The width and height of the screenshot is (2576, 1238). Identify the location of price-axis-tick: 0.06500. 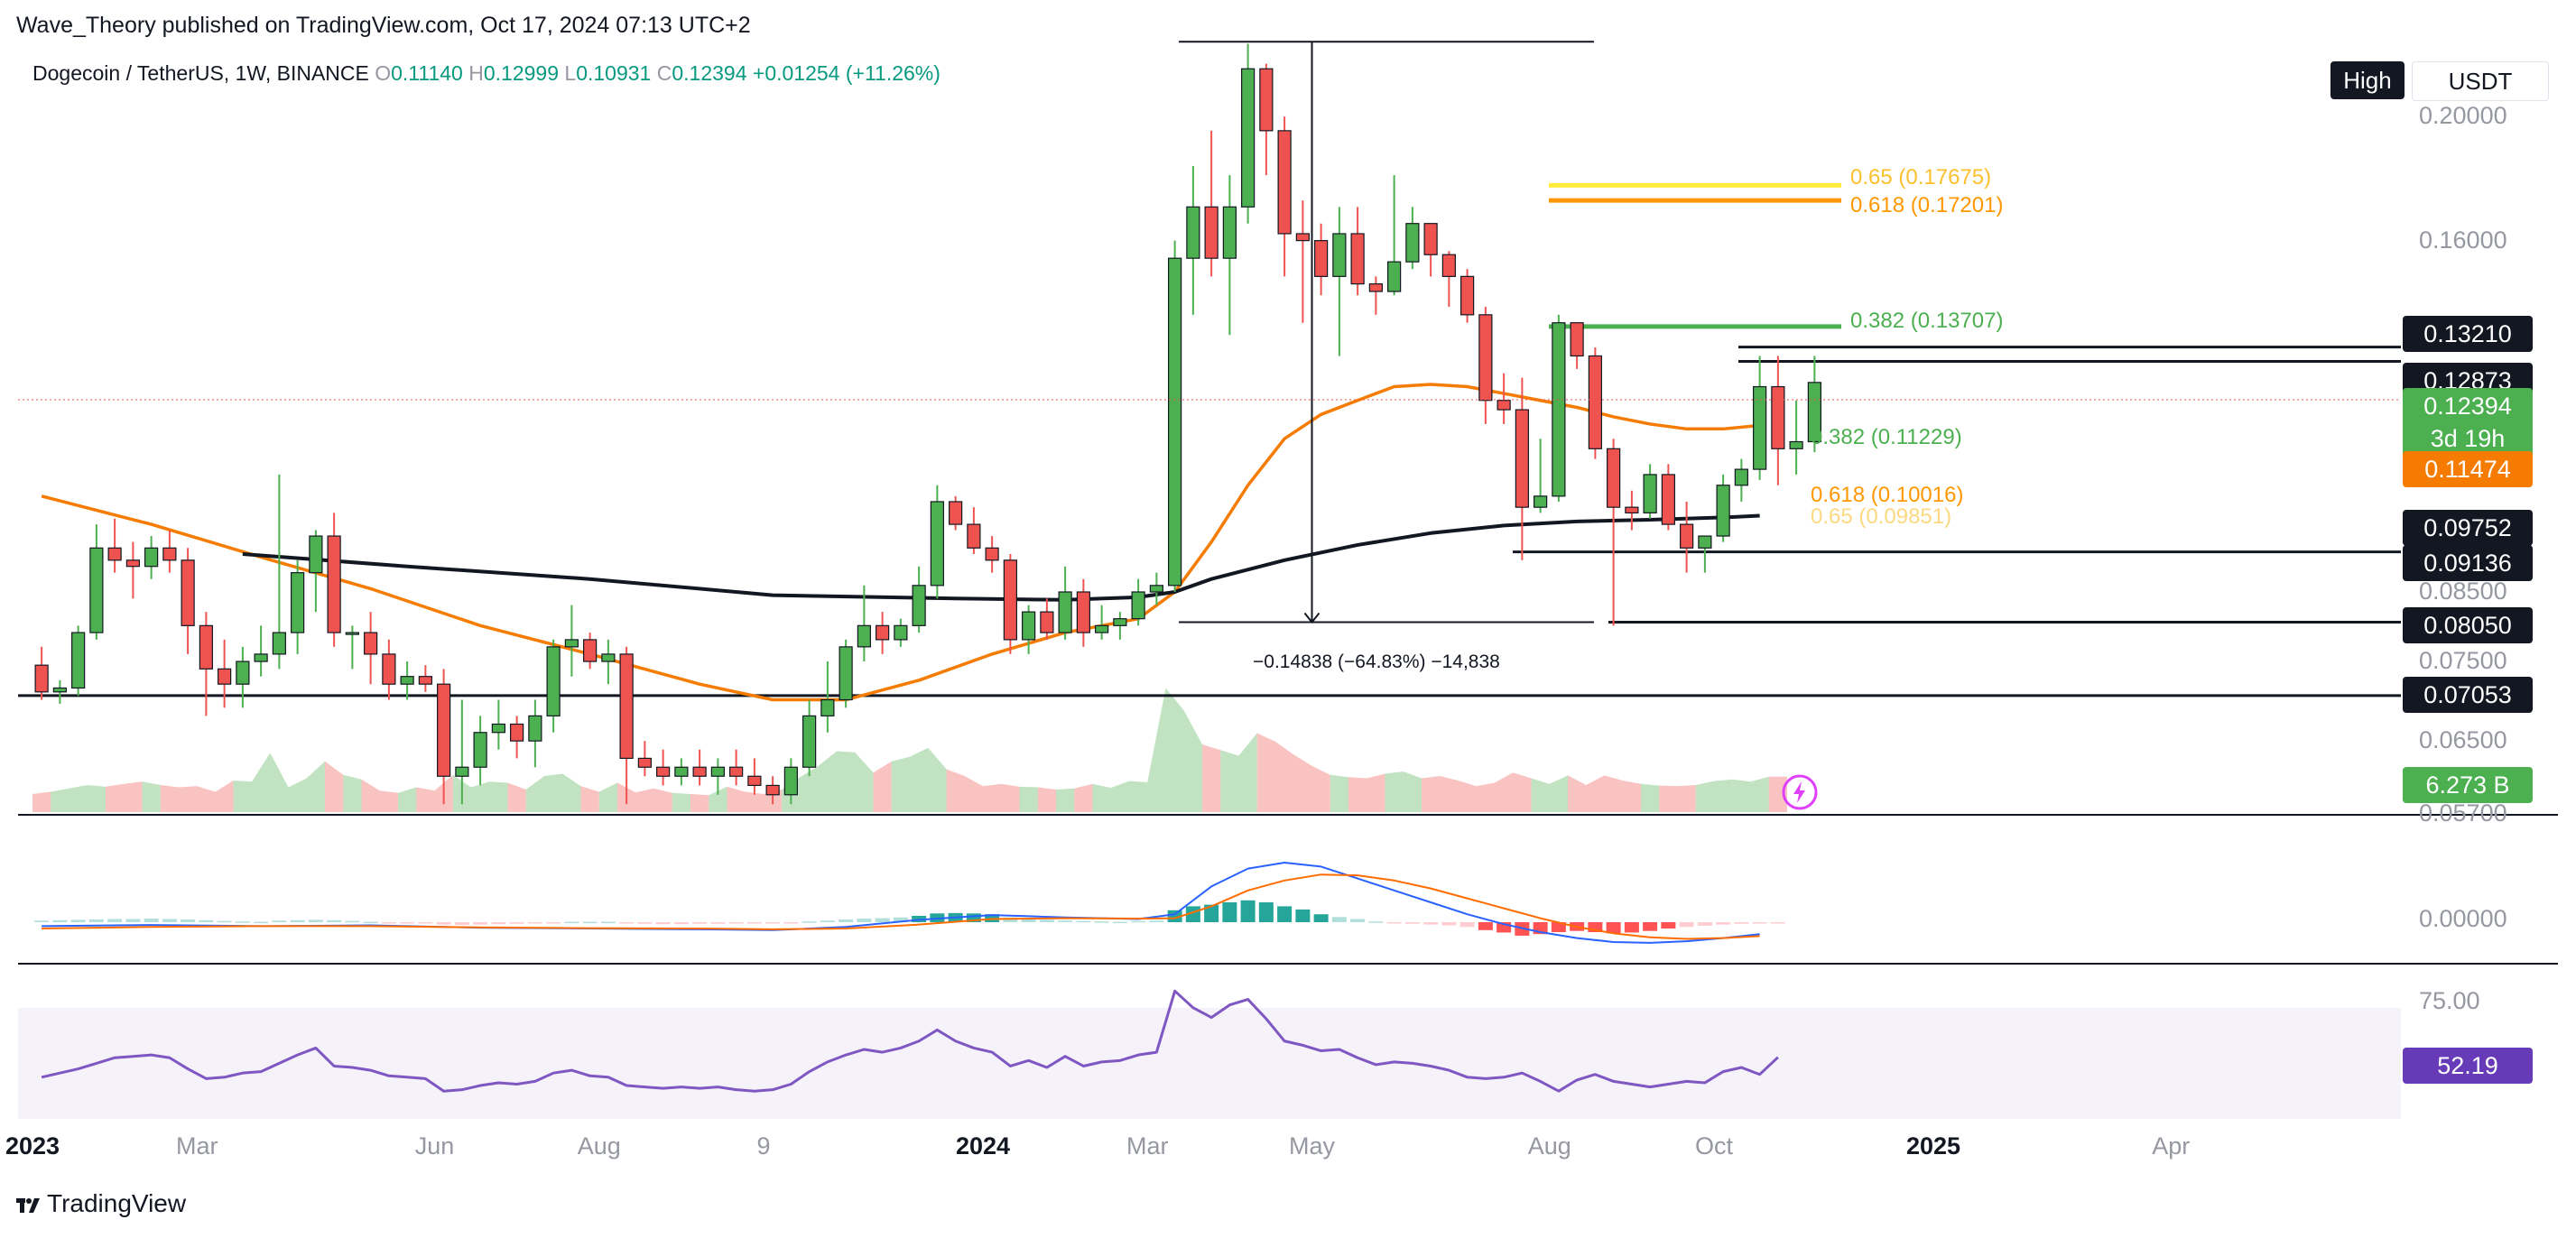
(2463, 740).